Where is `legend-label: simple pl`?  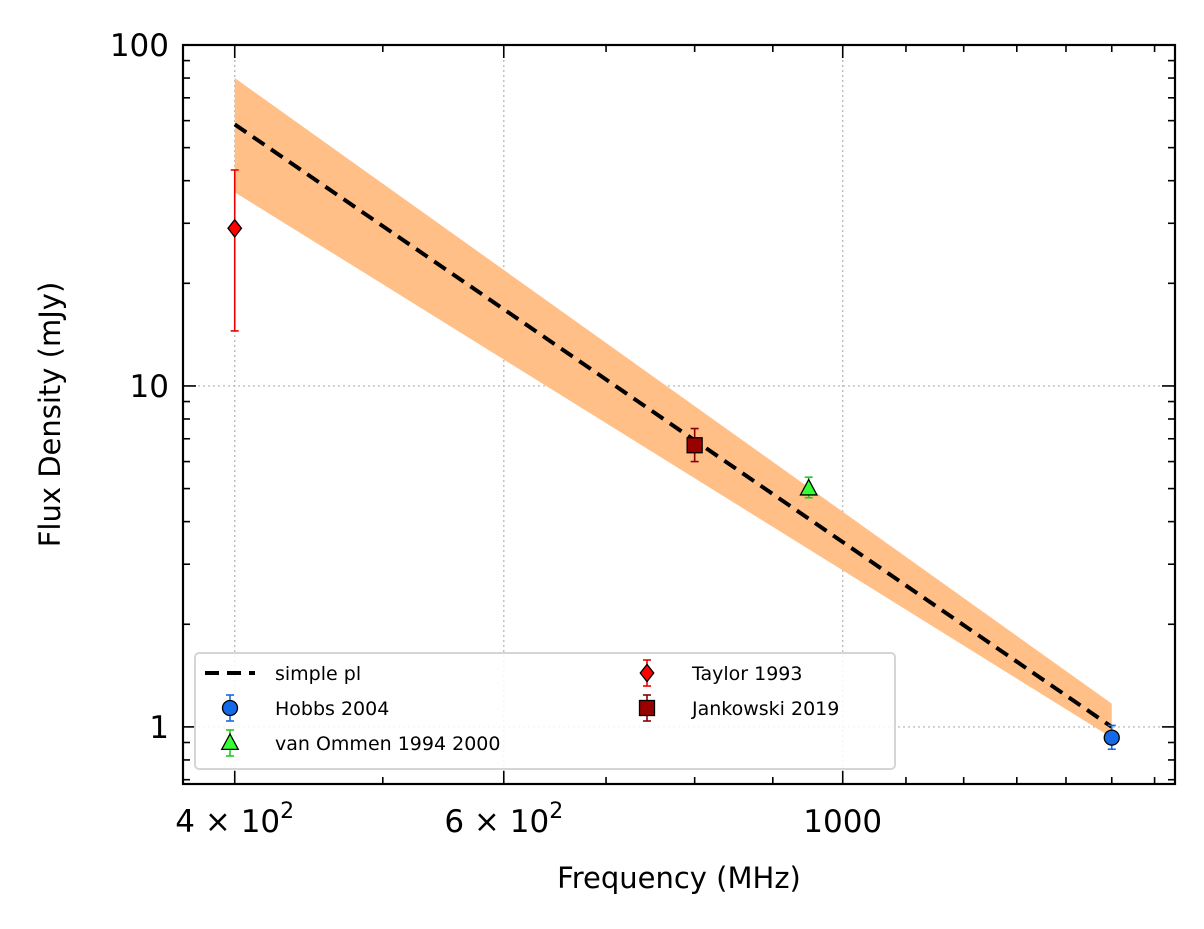 legend-label: simple pl is located at coordinates (318, 674).